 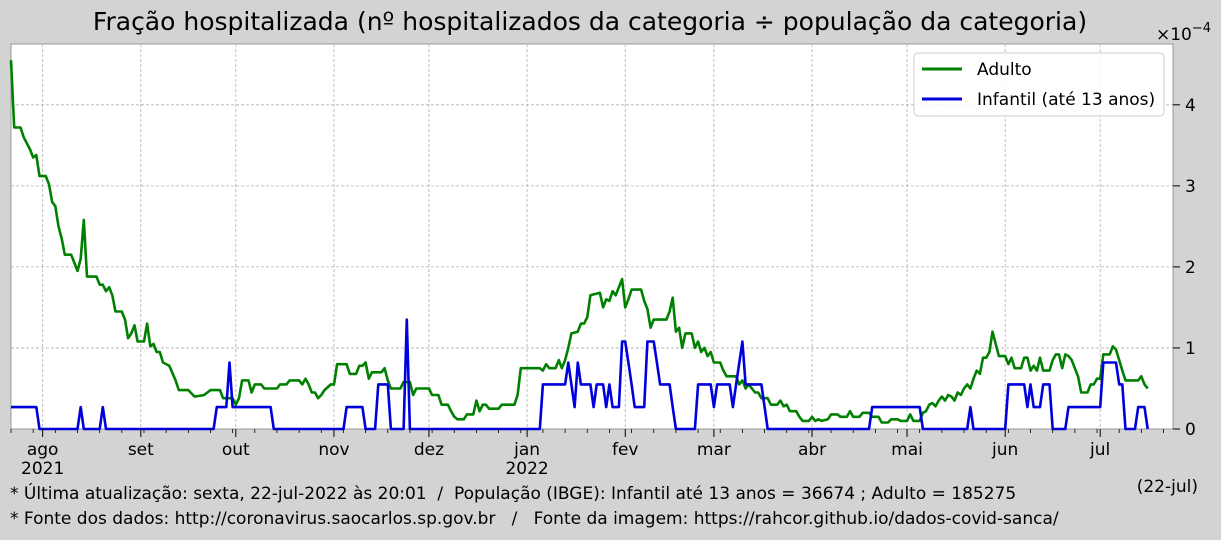 What do you see at coordinates (714, 450) in the screenshot?
I see `x-tick-label: mar` at bounding box center [714, 450].